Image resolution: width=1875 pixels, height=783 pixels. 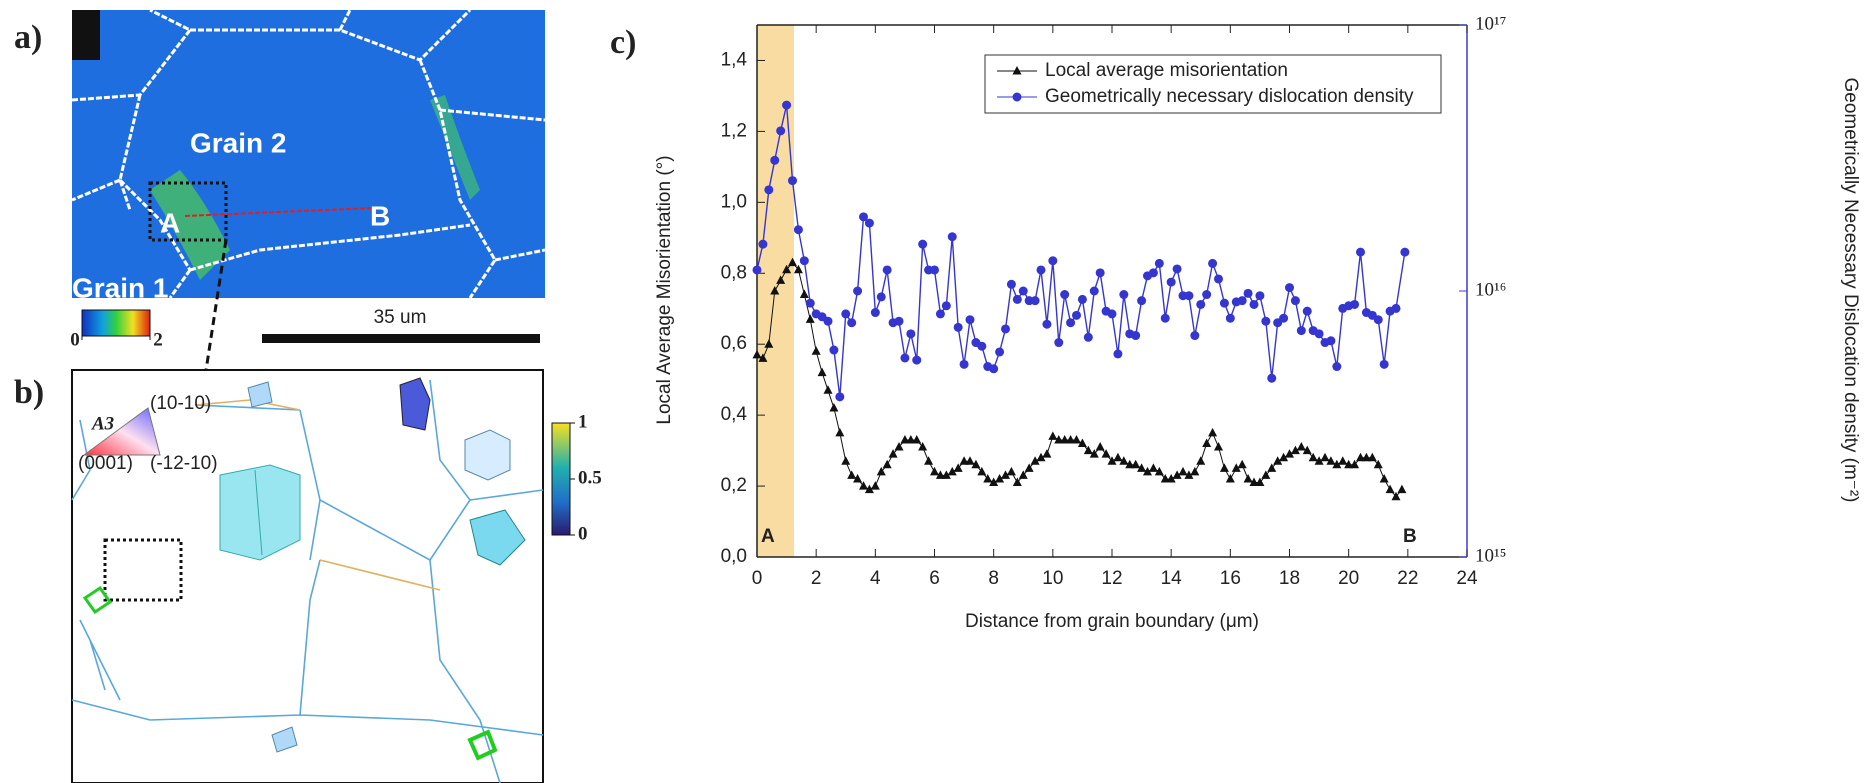 I want to click on map-background, so click(x=308, y=154).